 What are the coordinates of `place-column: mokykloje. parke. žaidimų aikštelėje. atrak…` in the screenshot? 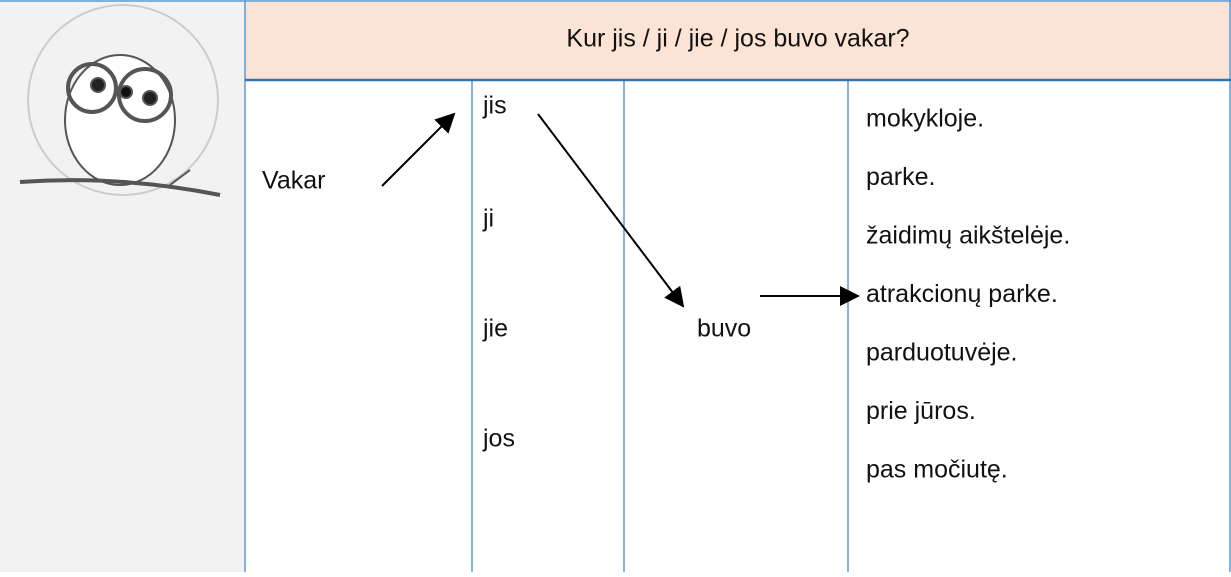 It's located at (968, 294).